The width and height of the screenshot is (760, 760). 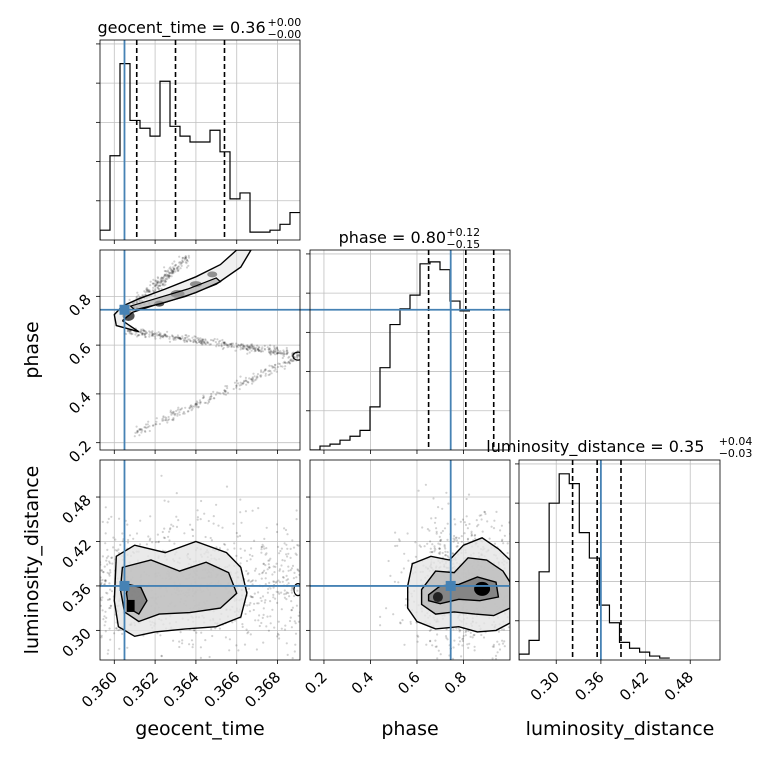 I want to click on contour-edge, so click(x=296, y=590).